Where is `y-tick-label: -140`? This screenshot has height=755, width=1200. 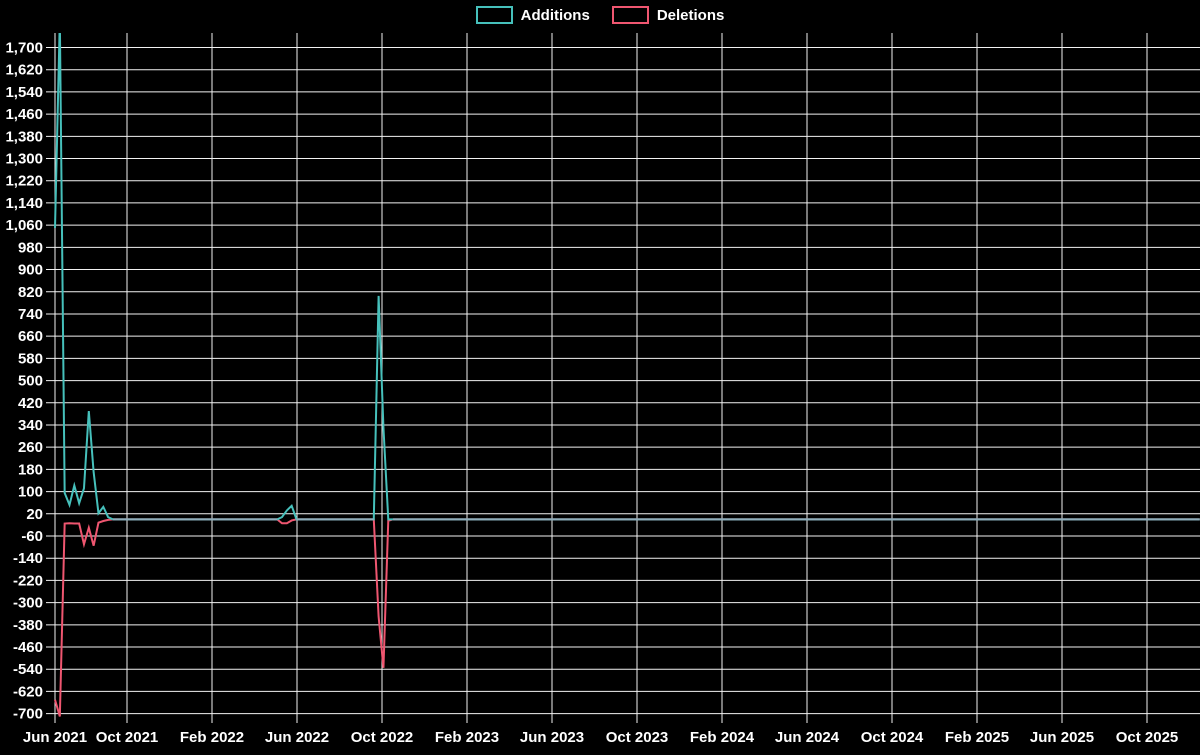
y-tick-label: -140 is located at coordinates (28, 558).